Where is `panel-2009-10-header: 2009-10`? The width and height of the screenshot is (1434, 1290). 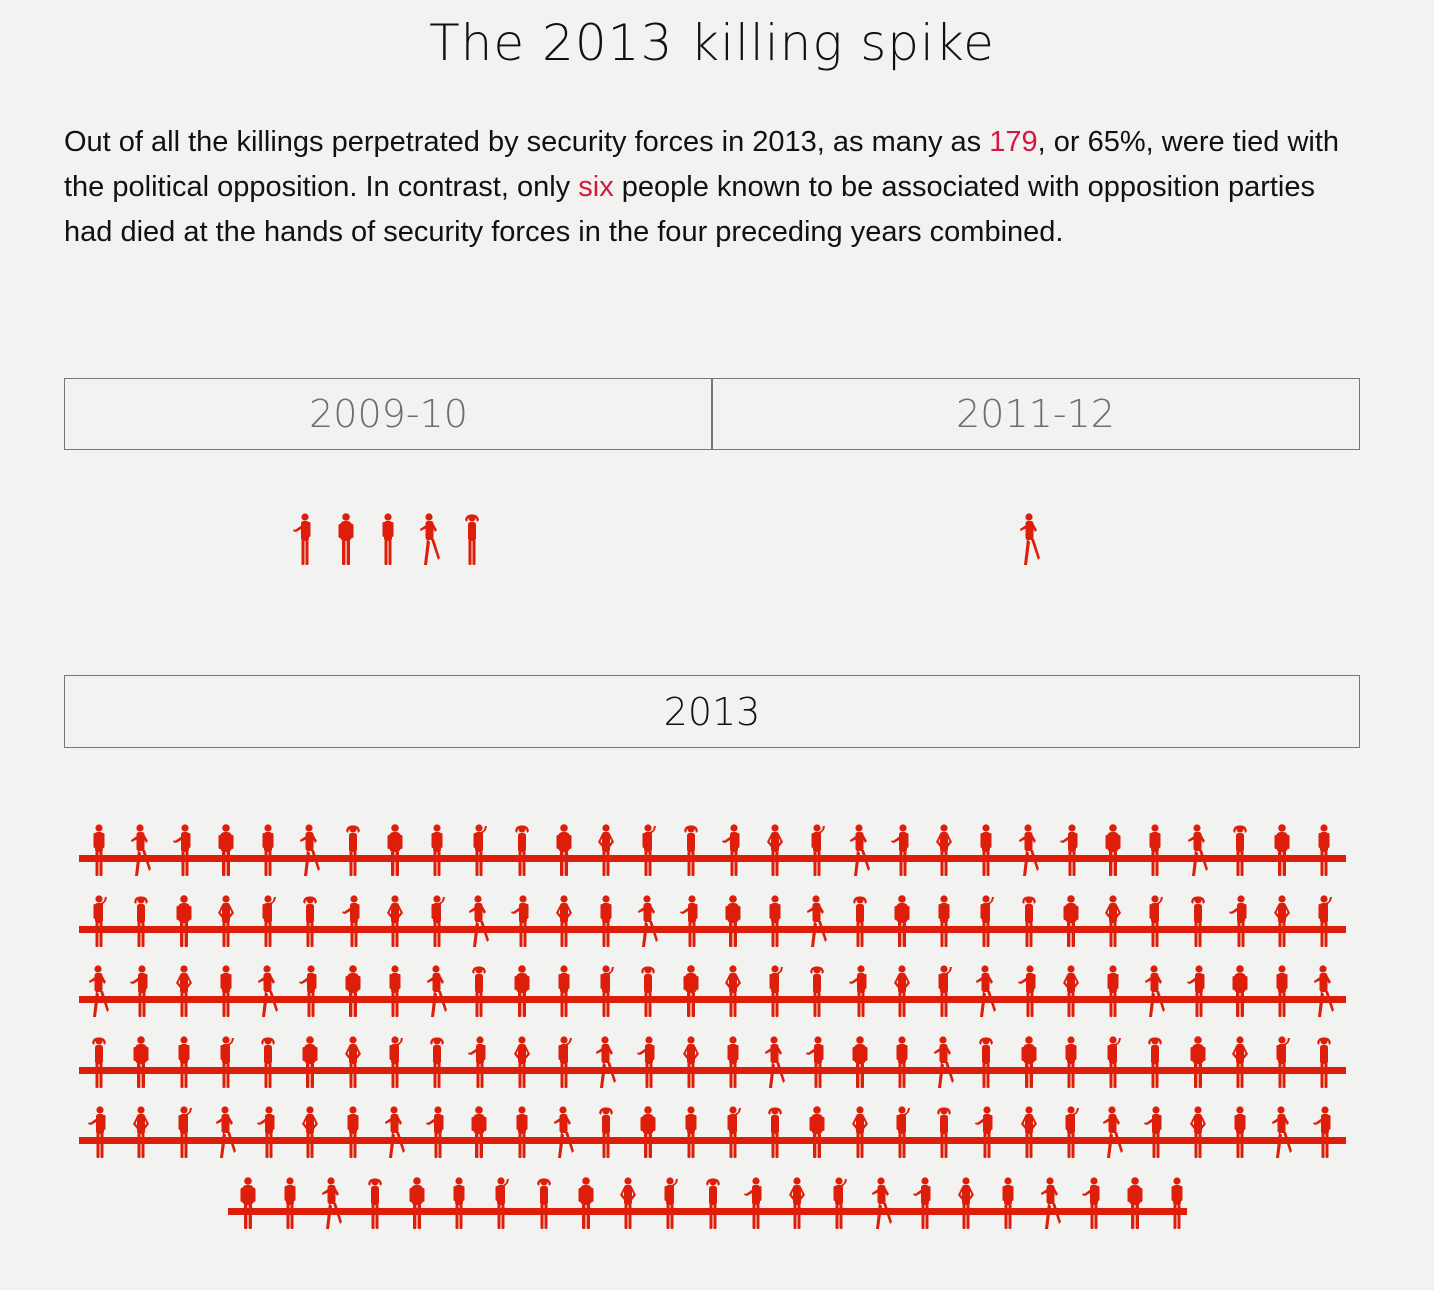
panel-2009-10-header: 2009-10 is located at coordinates (388, 414).